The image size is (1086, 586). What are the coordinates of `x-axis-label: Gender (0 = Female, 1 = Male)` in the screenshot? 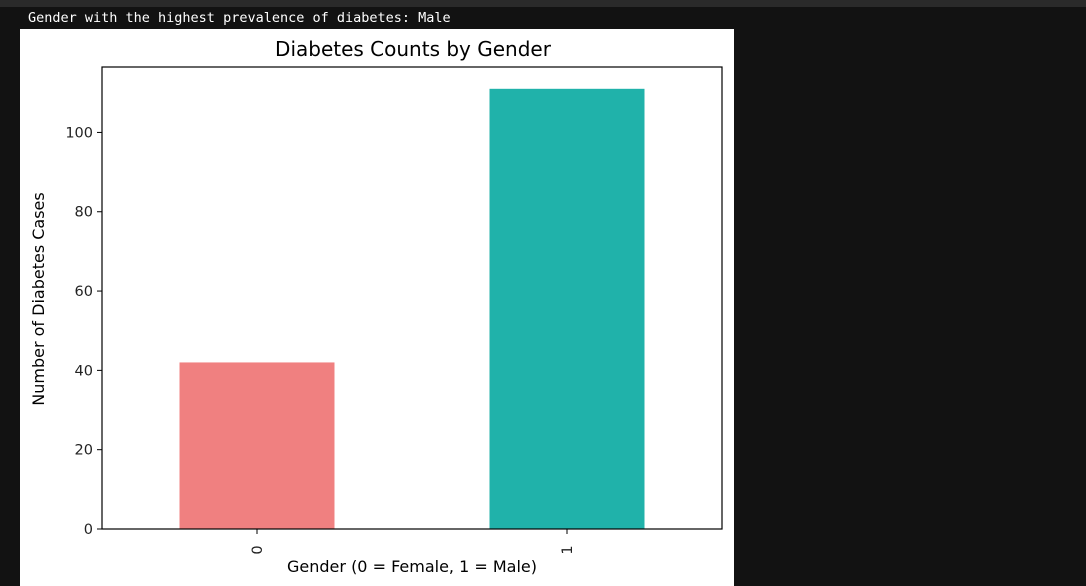 It's located at (412, 566).